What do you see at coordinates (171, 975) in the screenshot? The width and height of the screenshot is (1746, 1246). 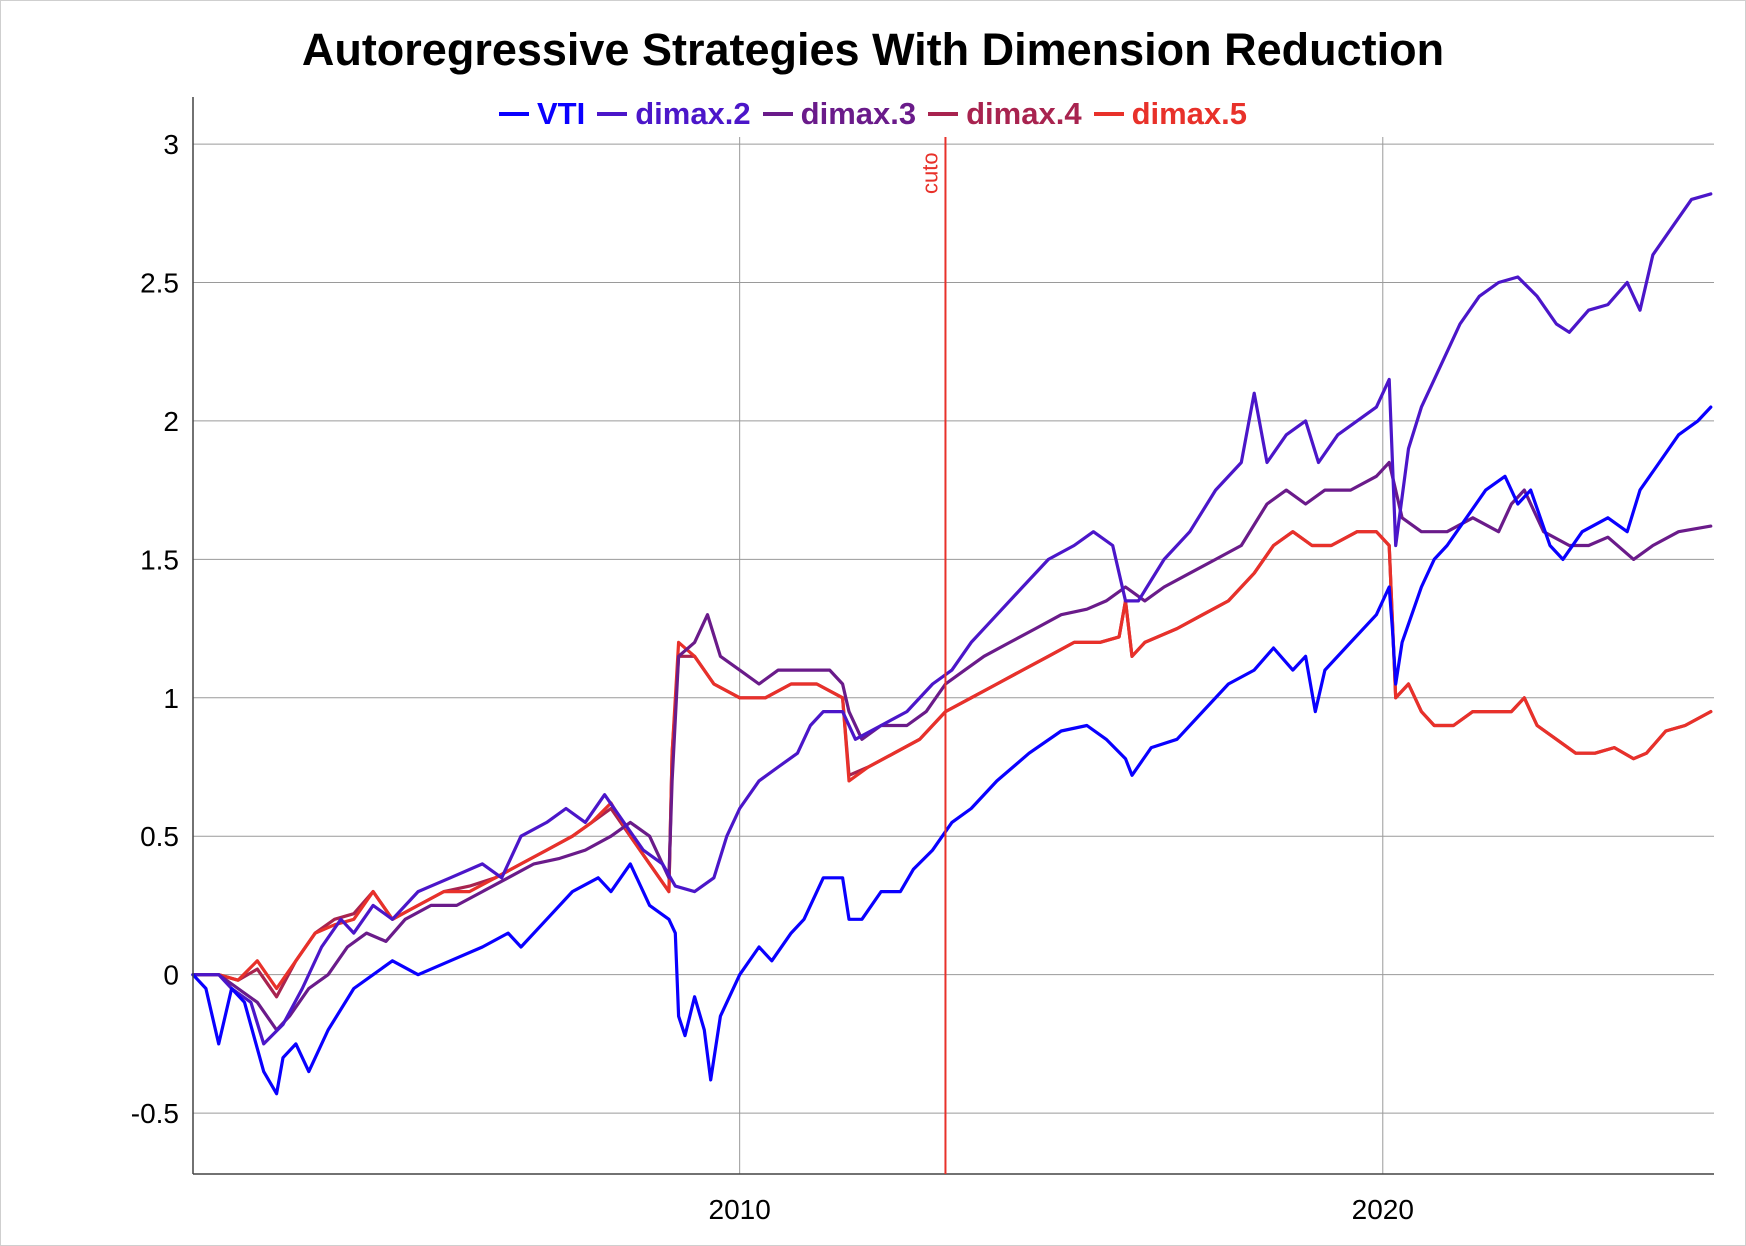 I see `y-tick-label: 0` at bounding box center [171, 975].